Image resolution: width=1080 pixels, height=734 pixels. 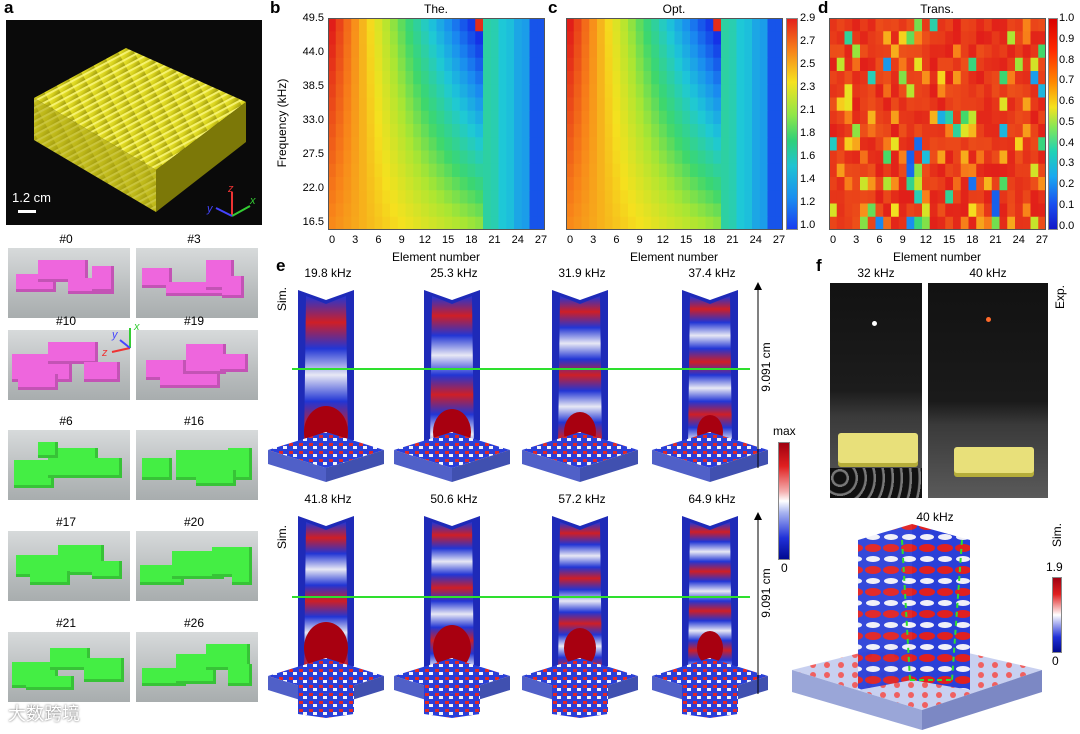 What do you see at coordinates (66, 321) in the screenshot?
I see `element-label: #10` at bounding box center [66, 321].